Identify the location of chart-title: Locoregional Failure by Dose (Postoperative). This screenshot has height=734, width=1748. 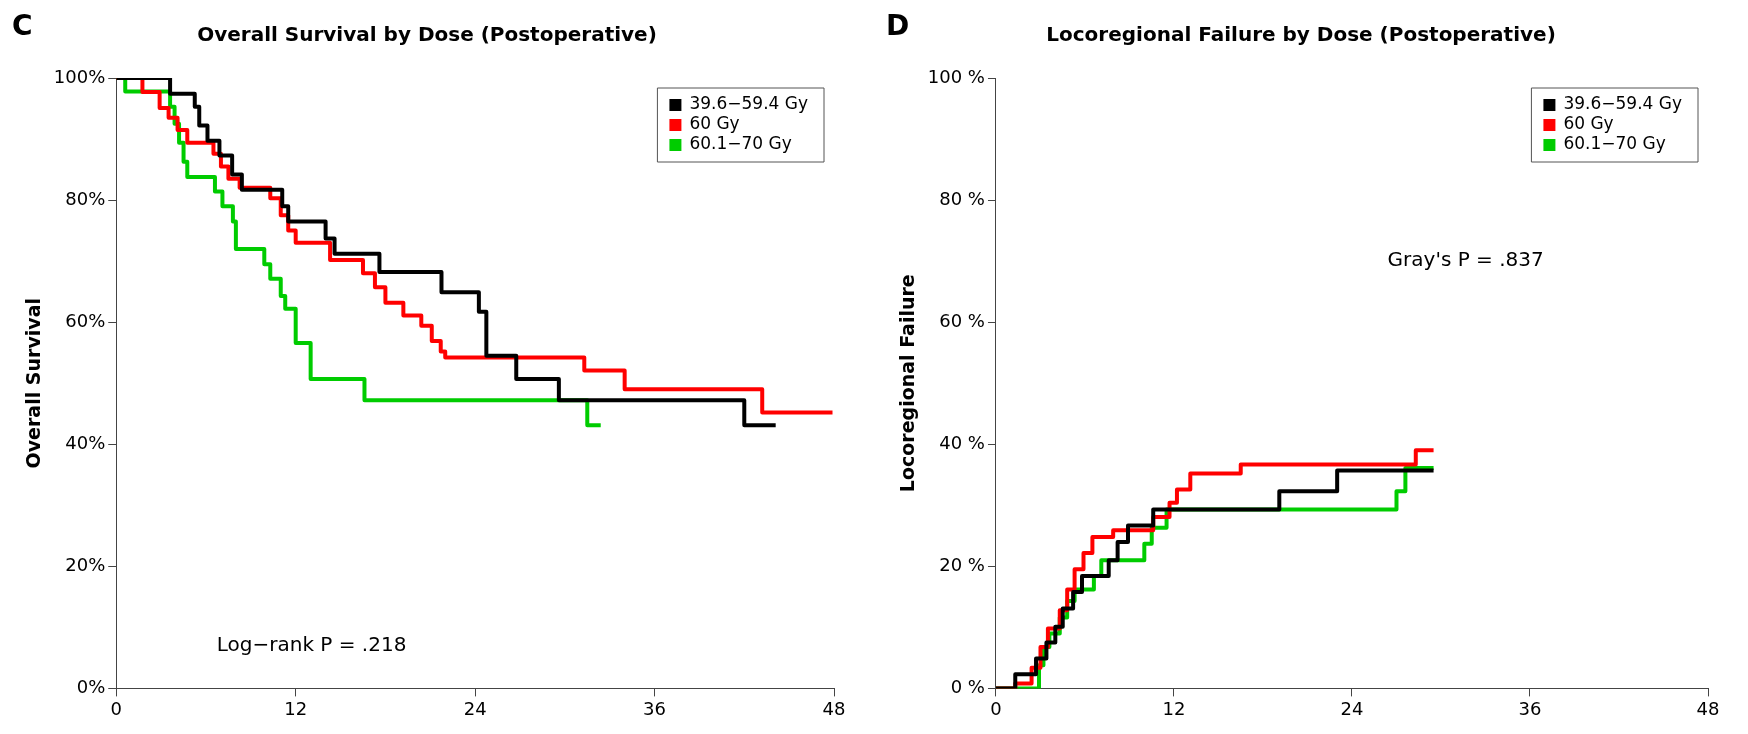
(1301, 34).